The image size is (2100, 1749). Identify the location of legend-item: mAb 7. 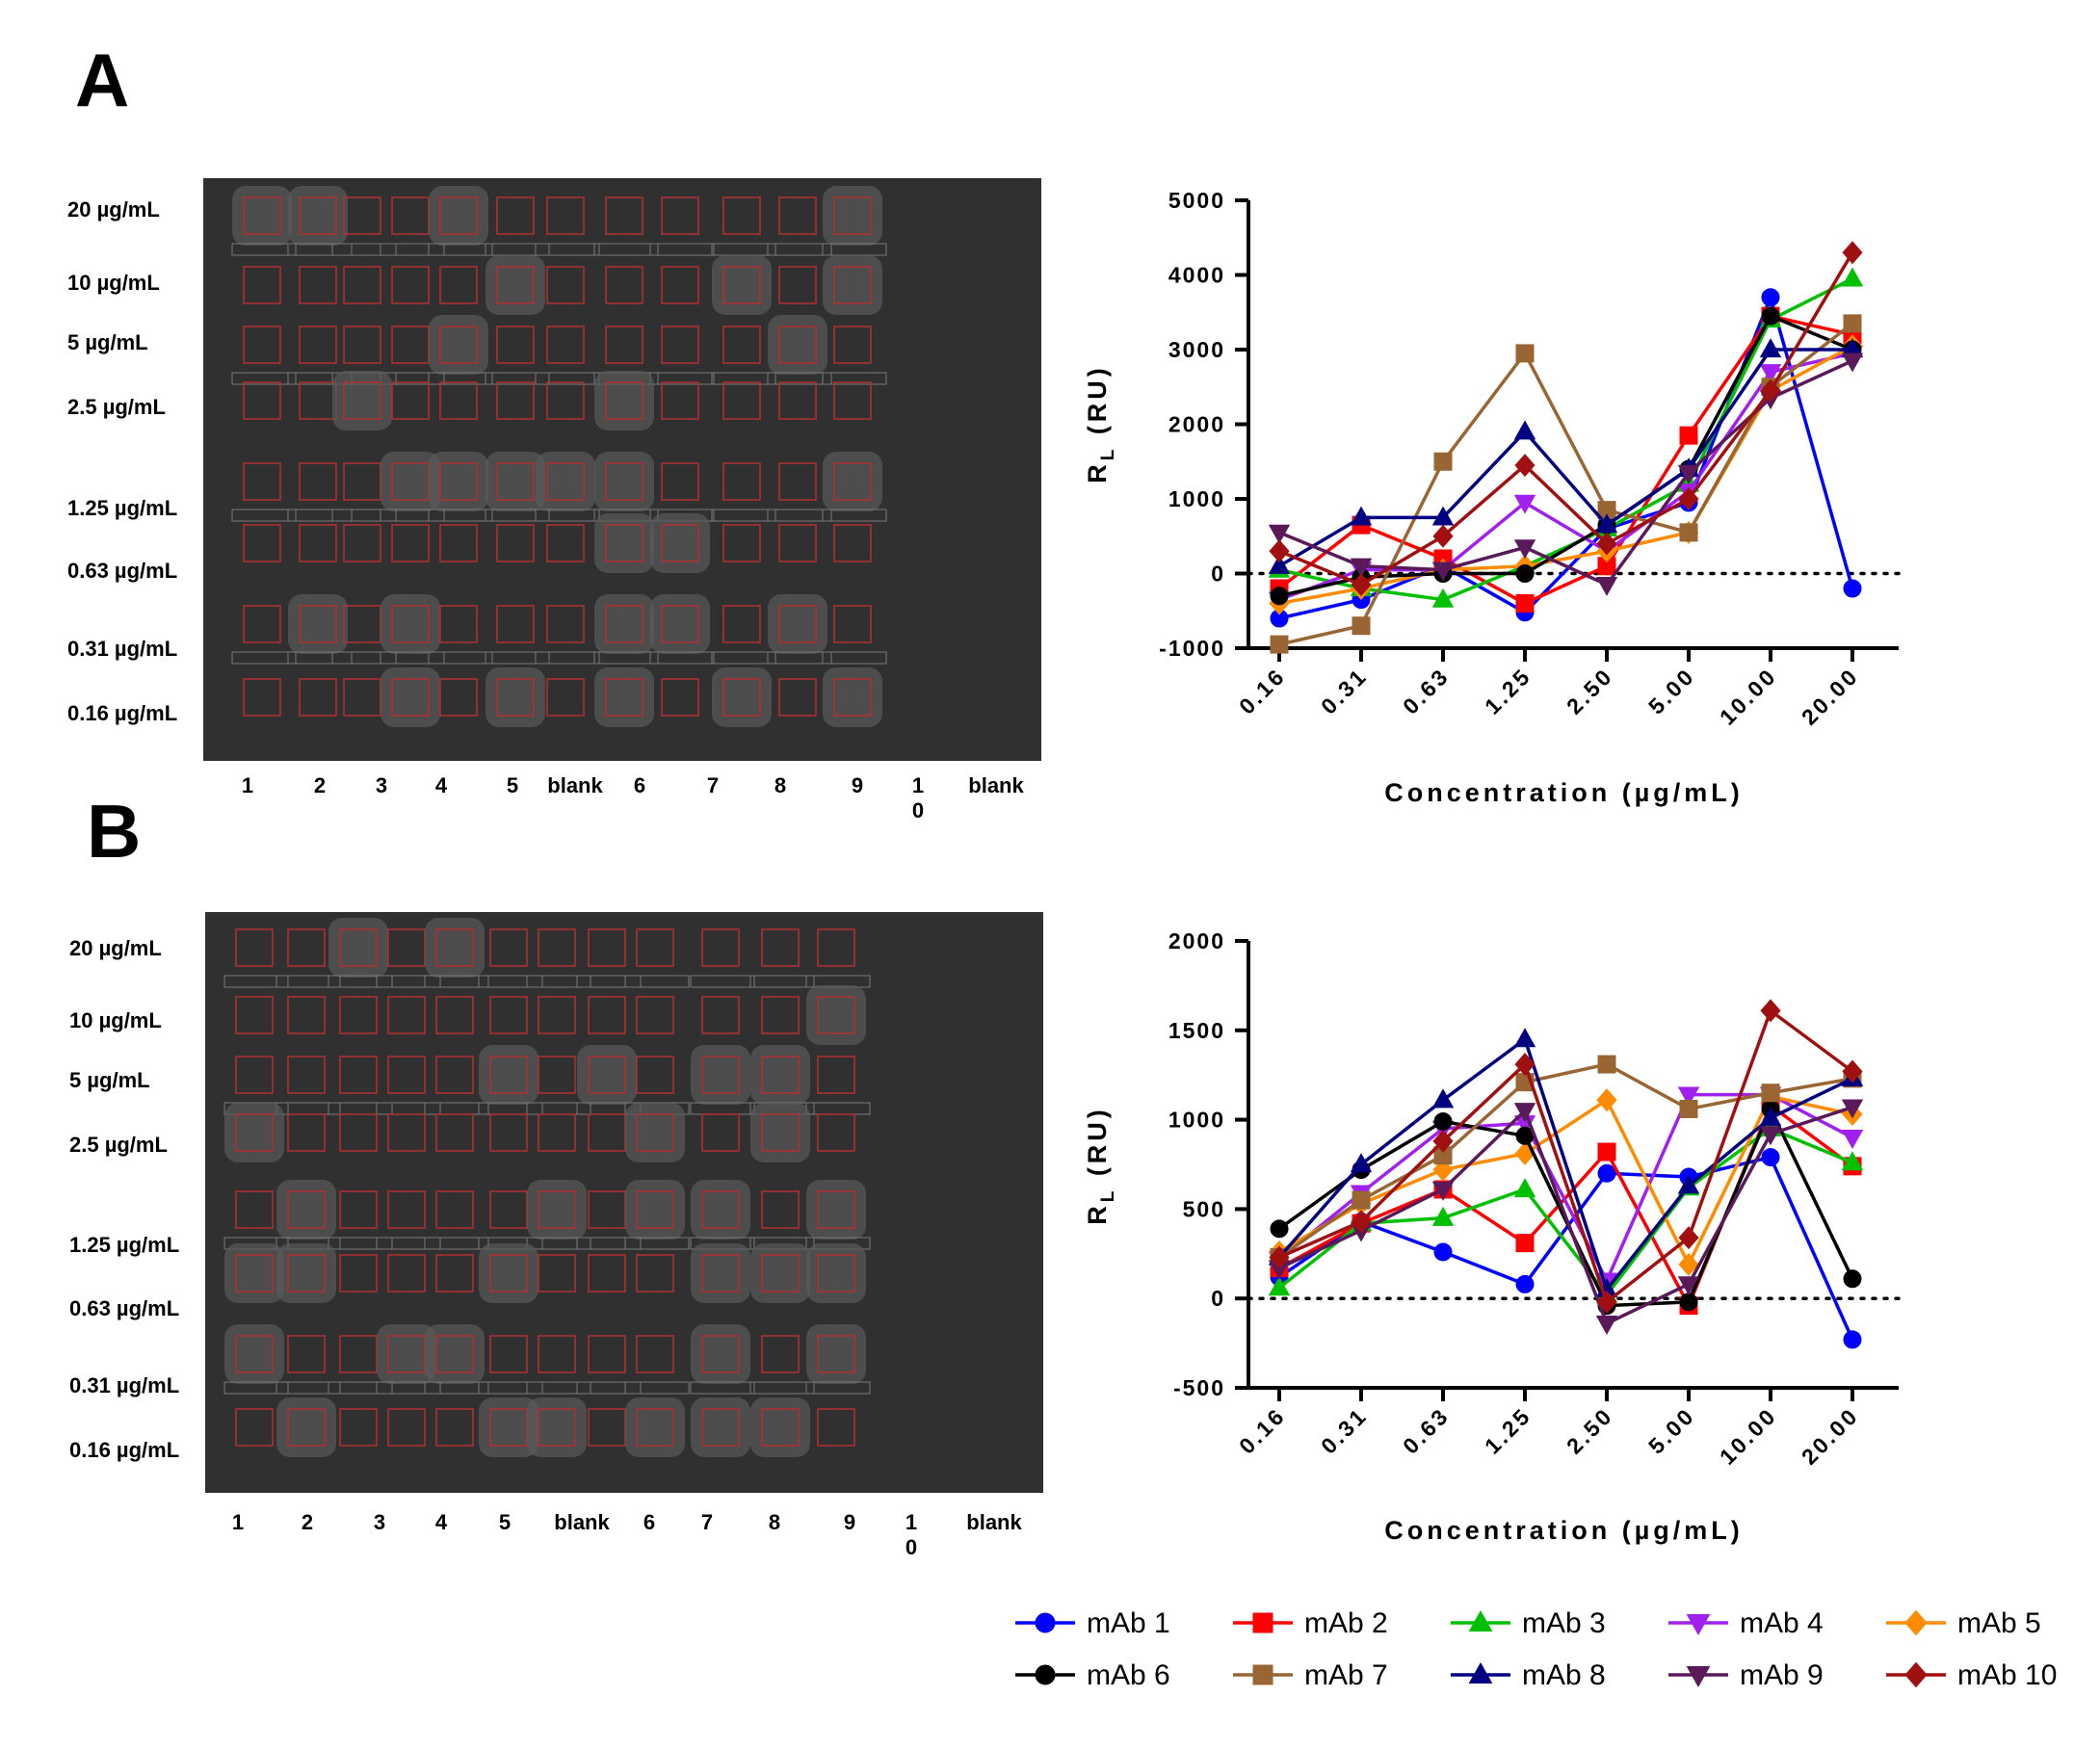
(1335, 1675).